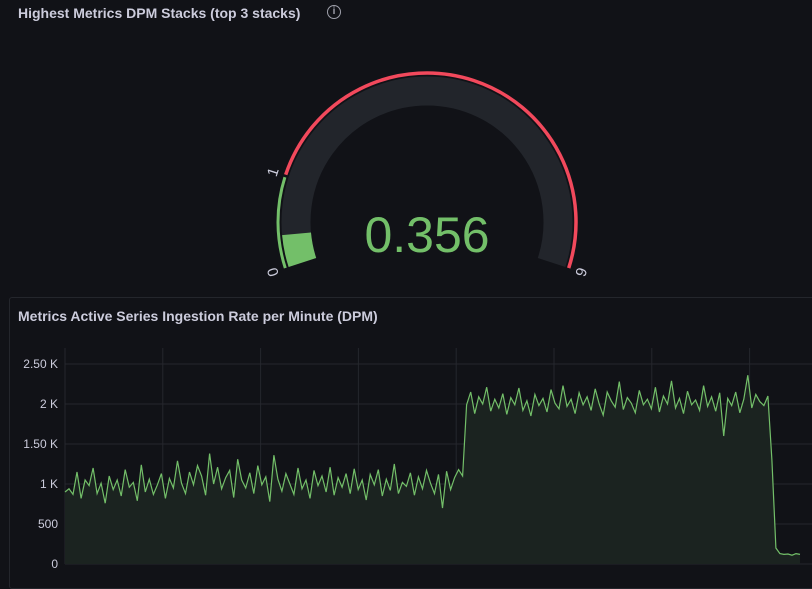  Describe the element at coordinates (273, 171) in the screenshot. I see `gauge-threshold-label: 1` at that location.